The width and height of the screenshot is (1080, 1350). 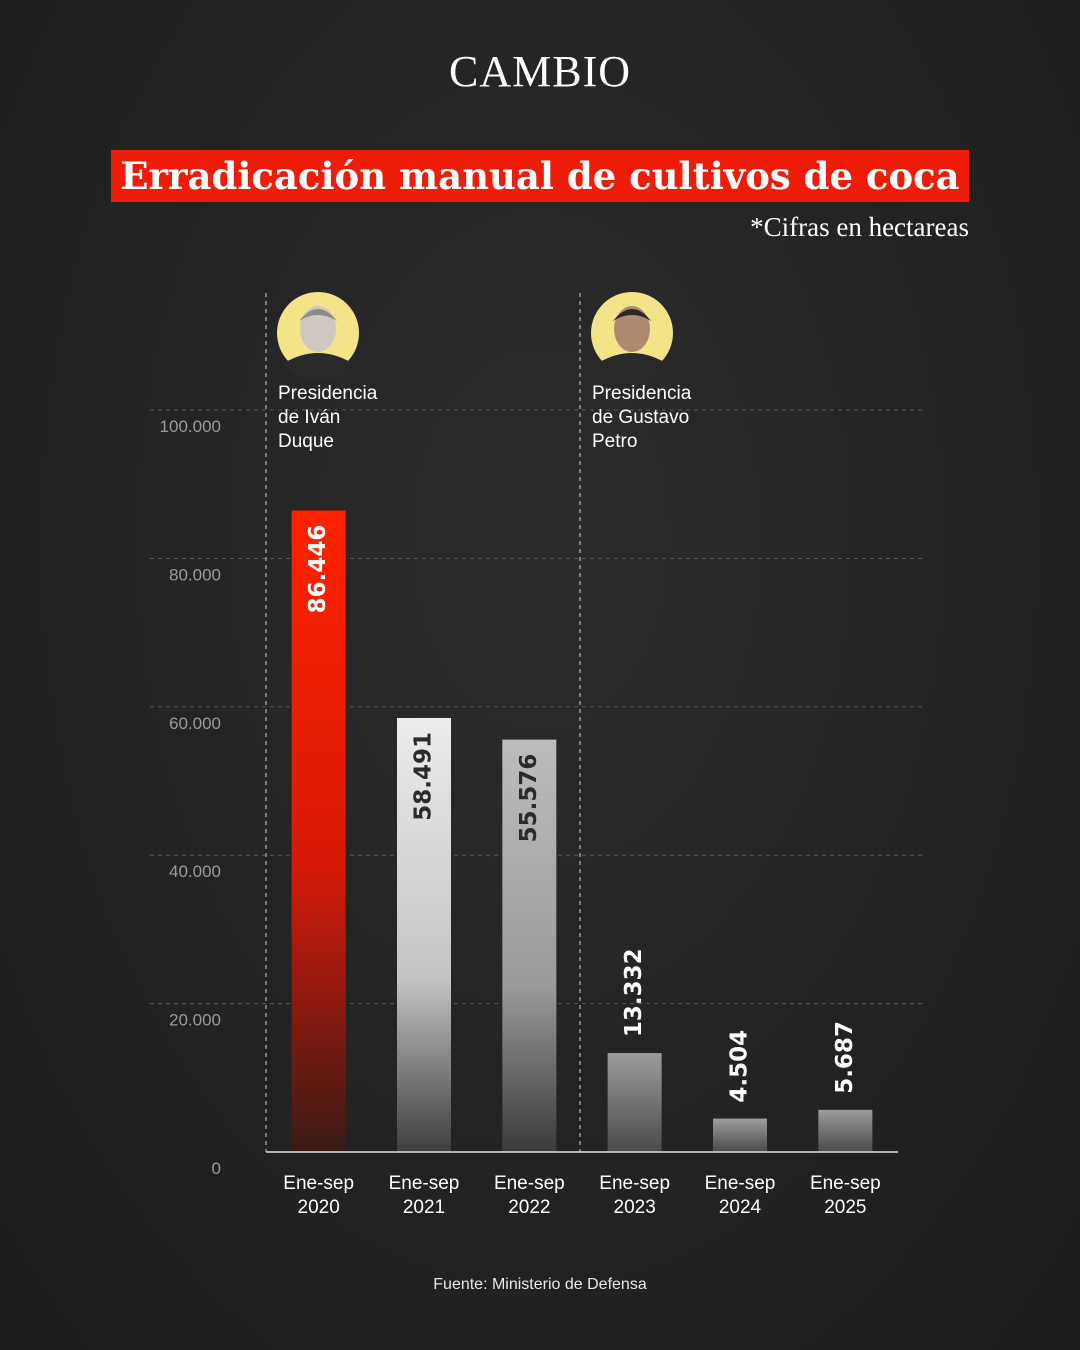 I want to click on portrait-ivan-duque, so click(x=318, y=337).